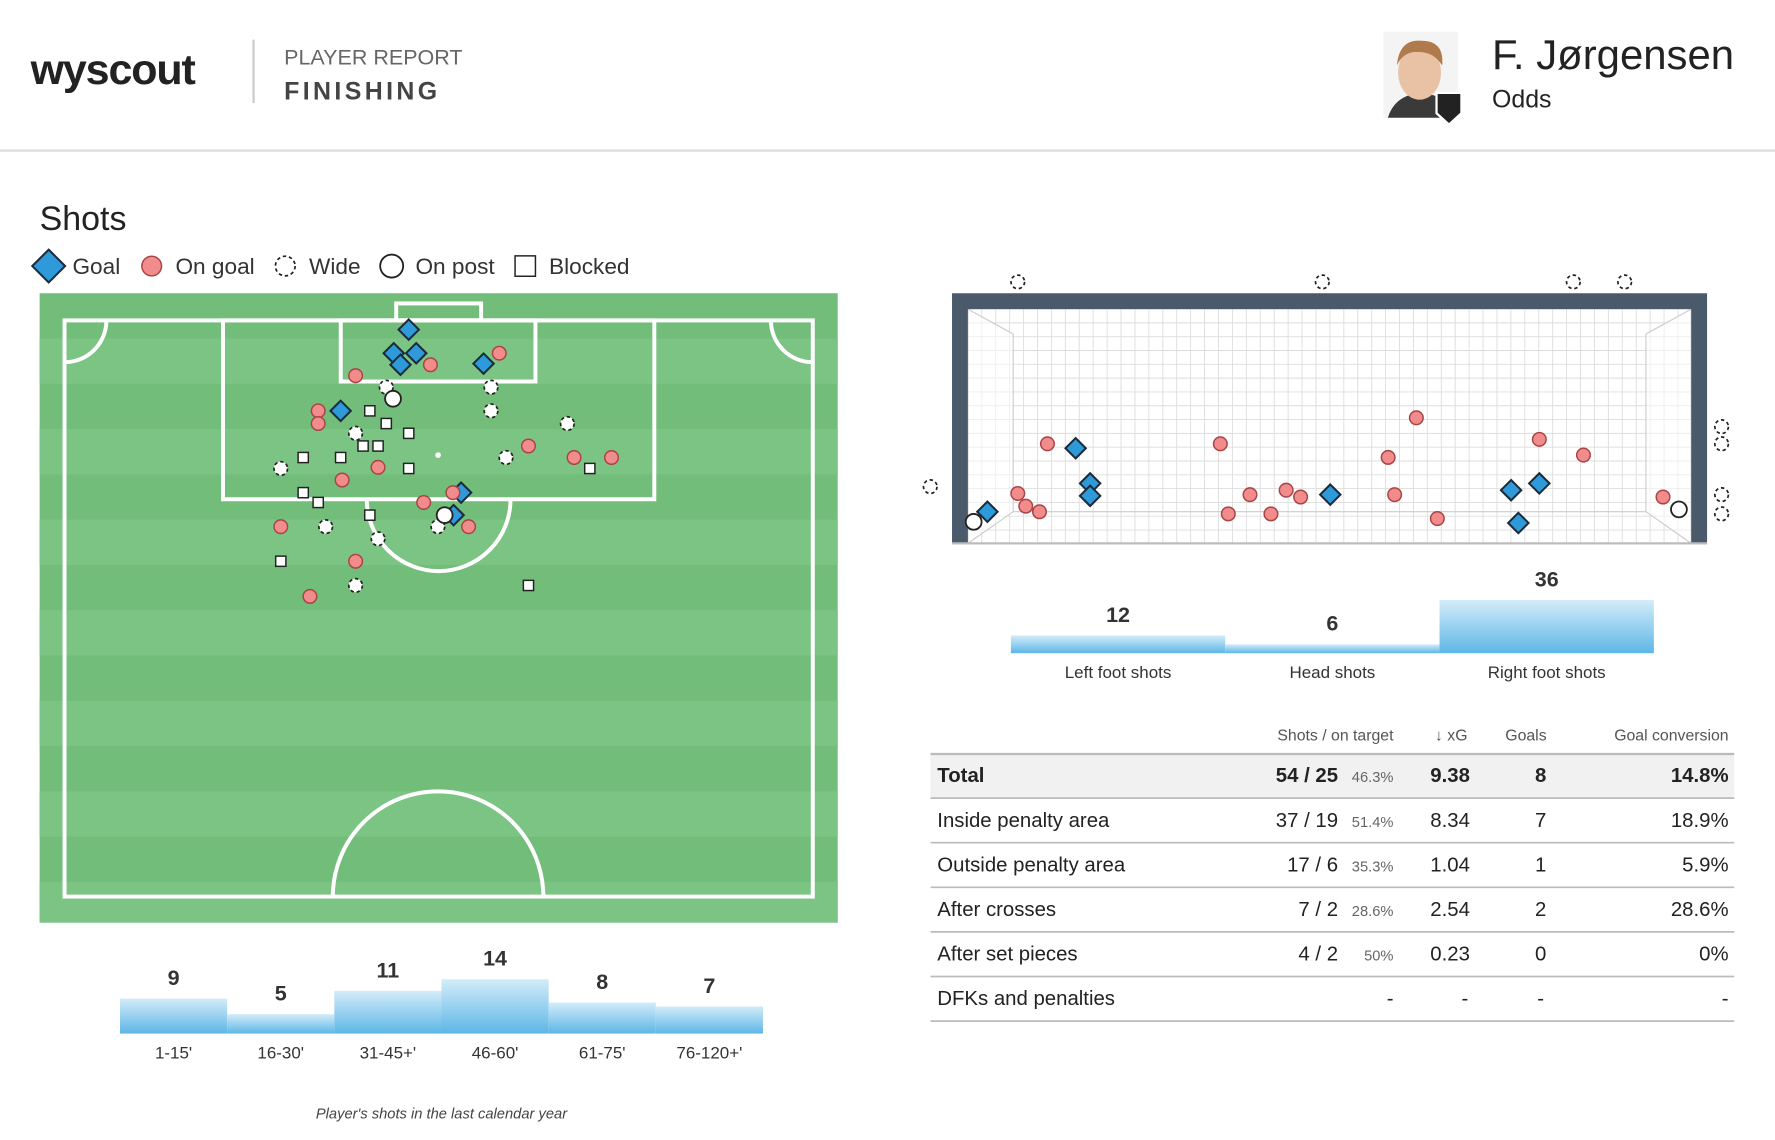  Describe the element at coordinates (1713, 955) in the screenshot. I see `cell-conversion: 0%` at that location.